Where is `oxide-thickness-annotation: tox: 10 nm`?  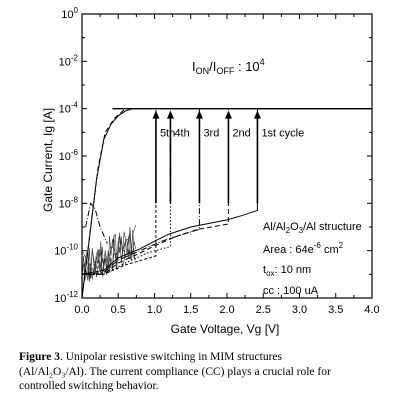 oxide-thickness-annotation: tox: 10 nm is located at coordinates (287, 271).